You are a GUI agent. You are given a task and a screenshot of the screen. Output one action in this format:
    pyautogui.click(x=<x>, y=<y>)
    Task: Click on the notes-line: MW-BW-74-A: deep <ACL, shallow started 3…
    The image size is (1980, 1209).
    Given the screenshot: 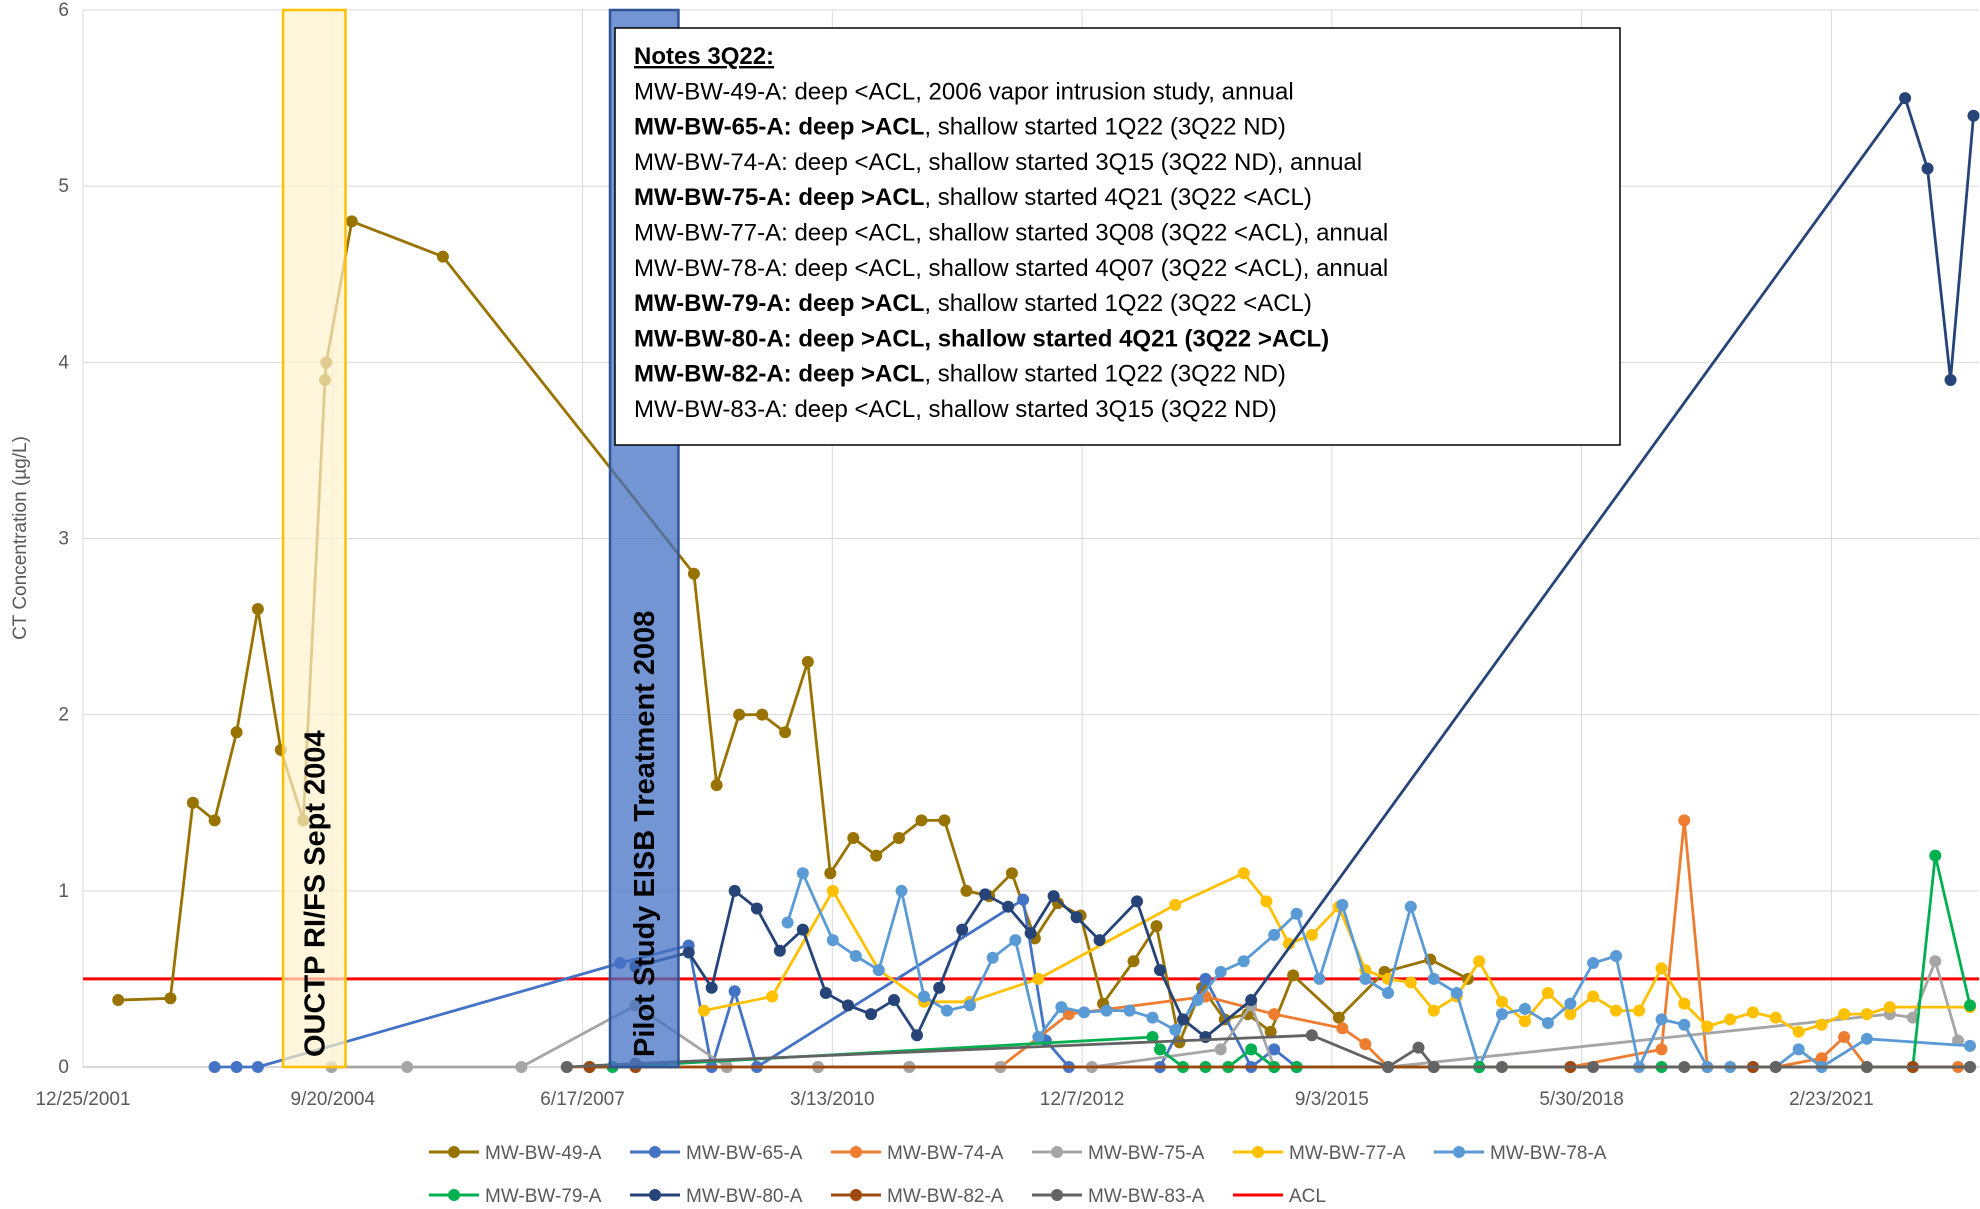 What is the action you would take?
    pyautogui.click(x=998, y=162)
    